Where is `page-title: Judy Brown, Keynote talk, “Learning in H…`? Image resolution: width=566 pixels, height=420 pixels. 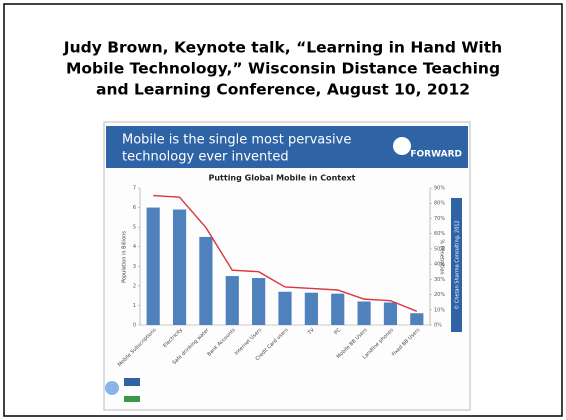
page-title: Judy Brown, Keynote talk, “Learning in H… is located at coordinates (282, 48).